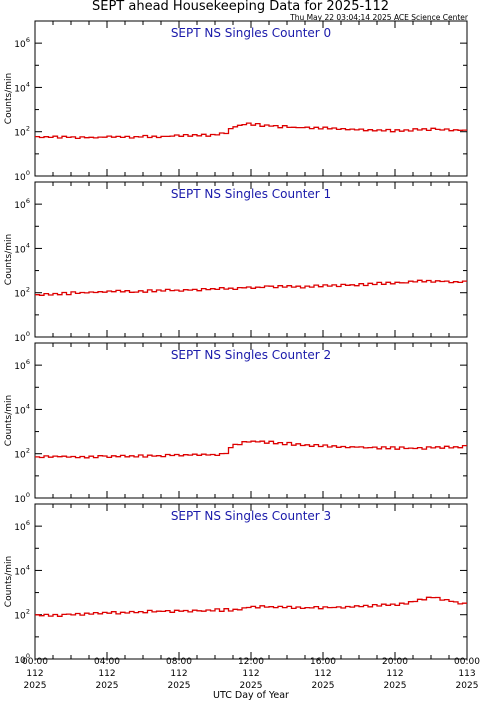  What do you see at coordinates (28, 129) in the screenshot?
I see `y-tick-exponent-0-1: 2` at bounding box center [28, 129].